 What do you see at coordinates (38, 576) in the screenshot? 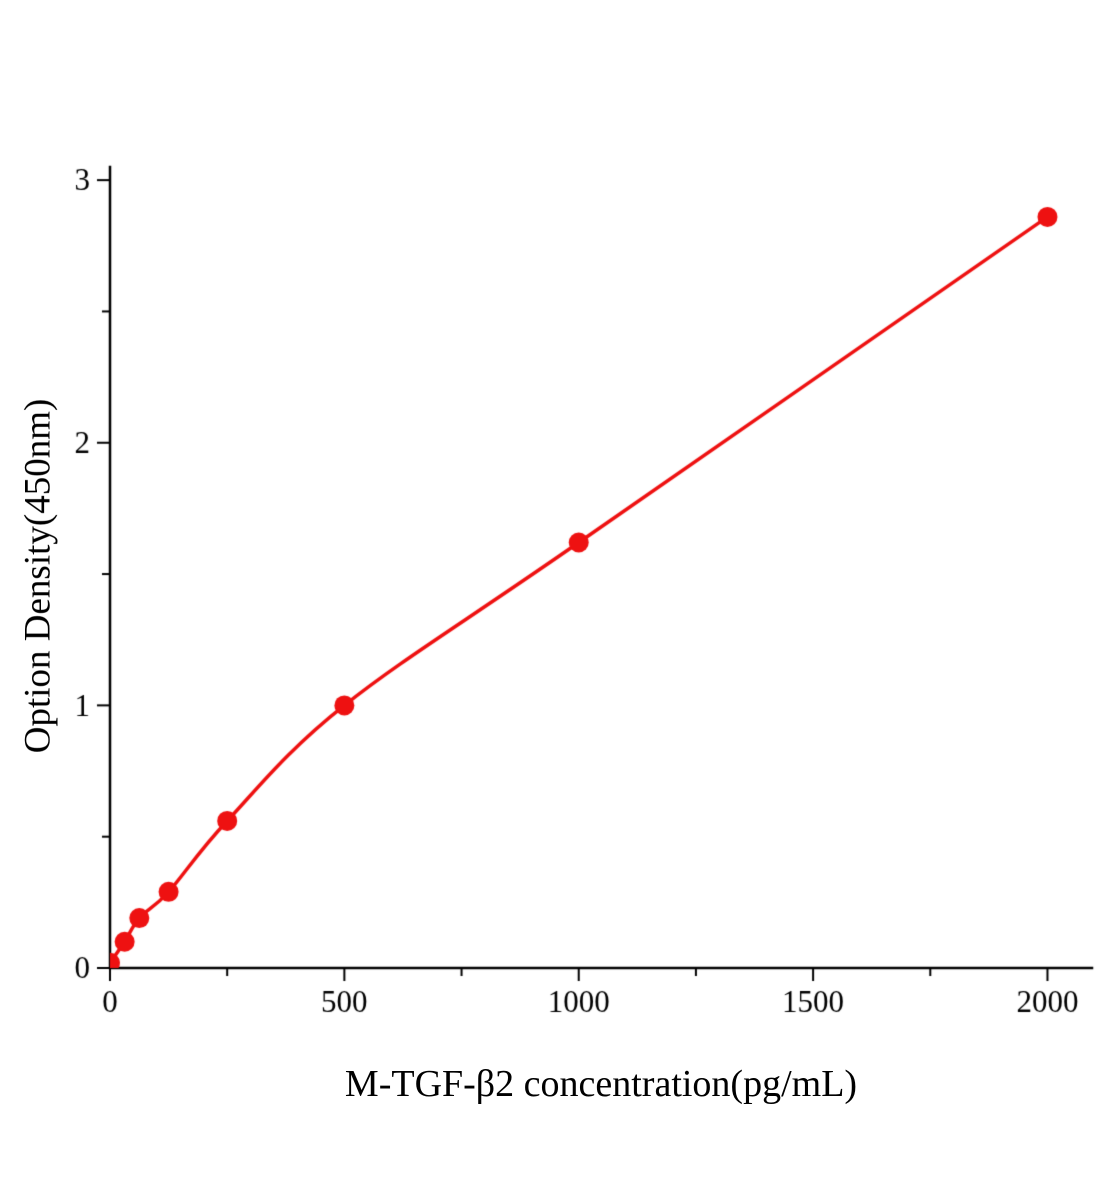
I see `y-axis-title: Option Density(450nm)` at bounding box center [38, 576].